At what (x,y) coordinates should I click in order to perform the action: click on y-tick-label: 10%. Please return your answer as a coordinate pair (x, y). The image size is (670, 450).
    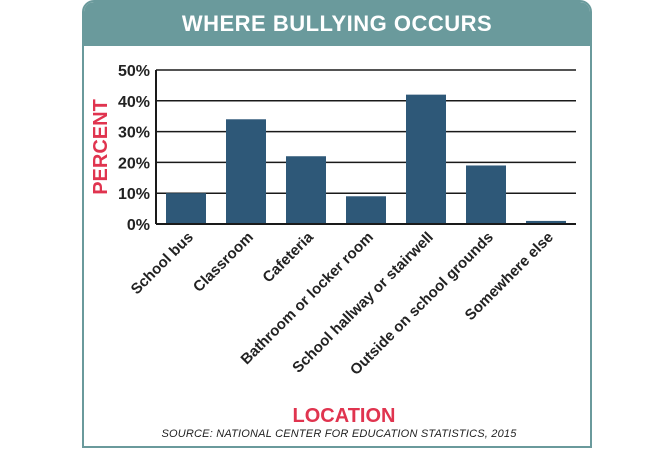
    Looking at the image, I should click on (134, 194).